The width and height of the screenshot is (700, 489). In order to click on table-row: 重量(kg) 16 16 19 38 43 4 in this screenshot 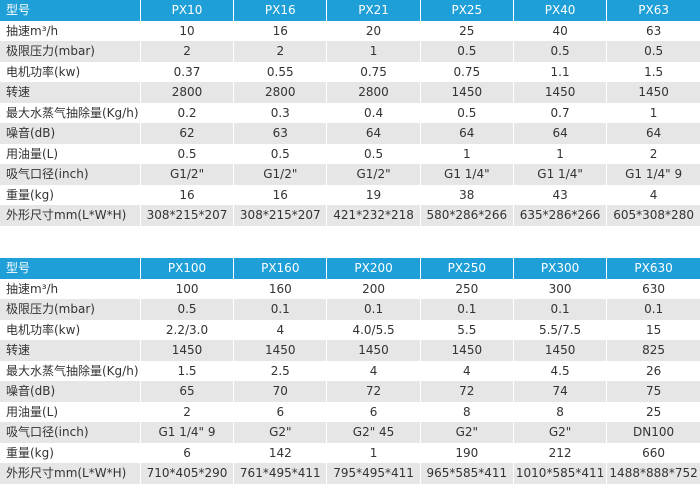, I will do `click(350, 194)`.